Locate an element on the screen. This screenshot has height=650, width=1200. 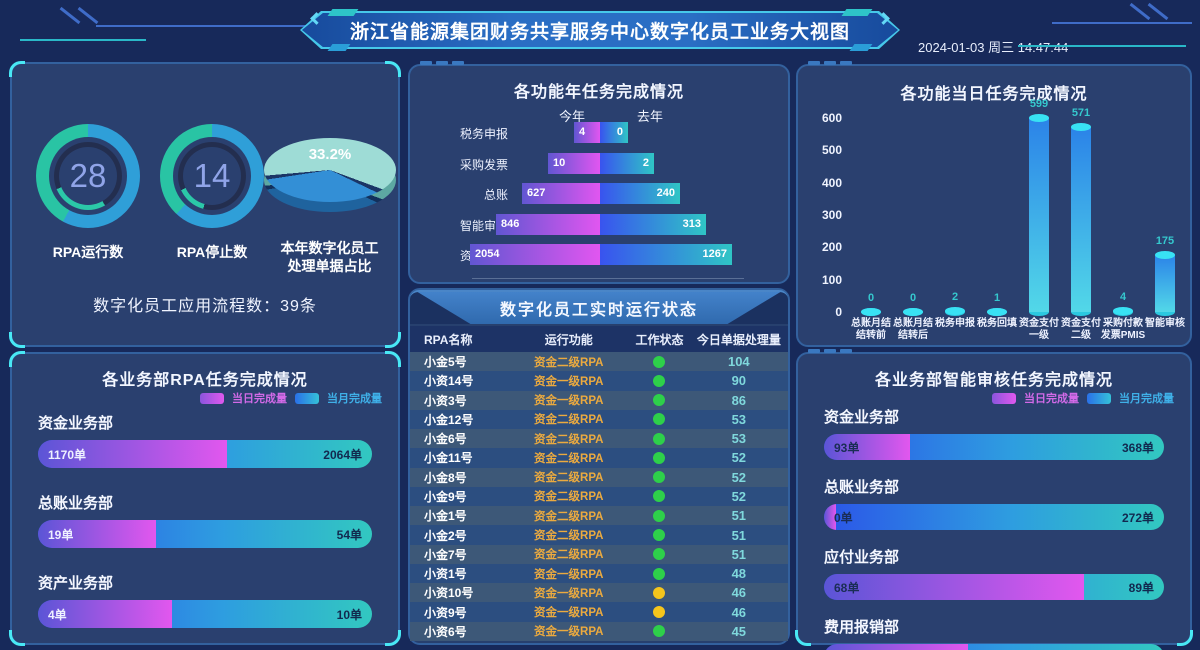
bar-value: 0 is located at coordinates (913, 298).